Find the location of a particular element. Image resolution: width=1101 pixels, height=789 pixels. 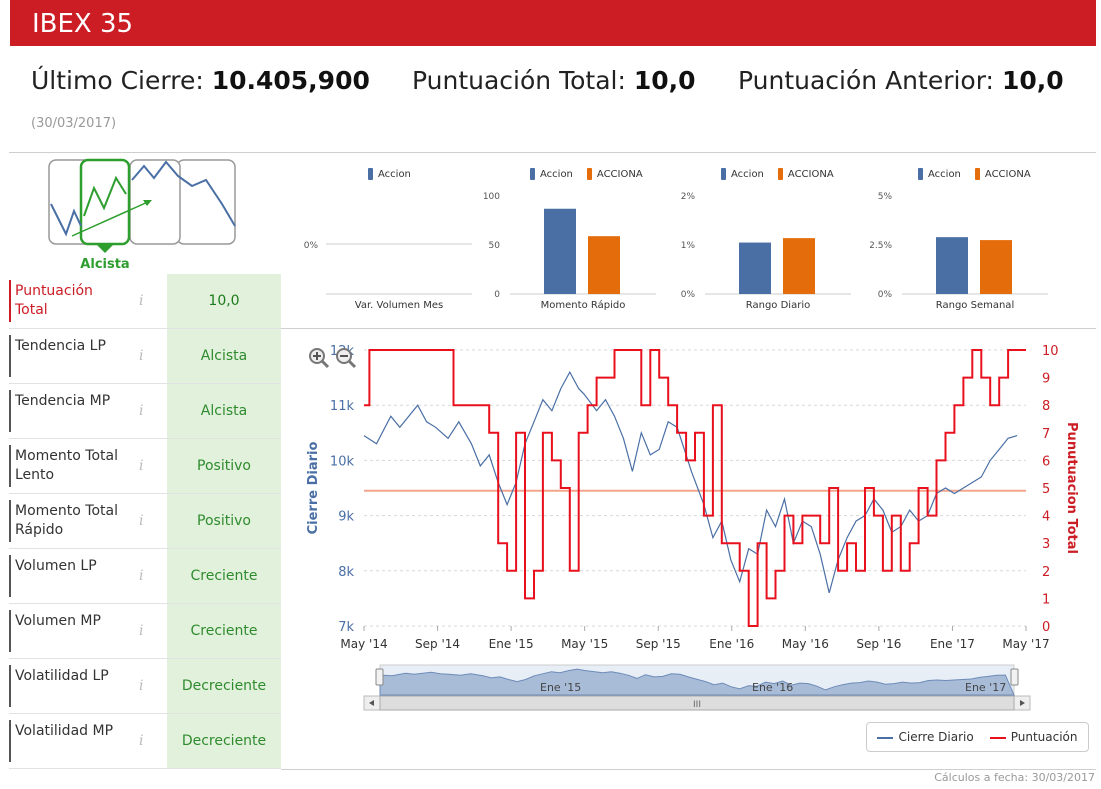

legend-item-close: Cierre Diario is located at coordinates (925, 737).